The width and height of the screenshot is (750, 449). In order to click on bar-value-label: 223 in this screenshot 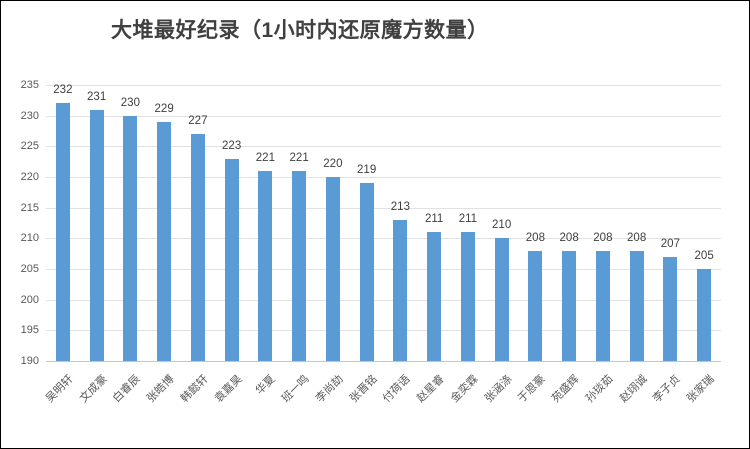, I will do `click(232, 145)`.